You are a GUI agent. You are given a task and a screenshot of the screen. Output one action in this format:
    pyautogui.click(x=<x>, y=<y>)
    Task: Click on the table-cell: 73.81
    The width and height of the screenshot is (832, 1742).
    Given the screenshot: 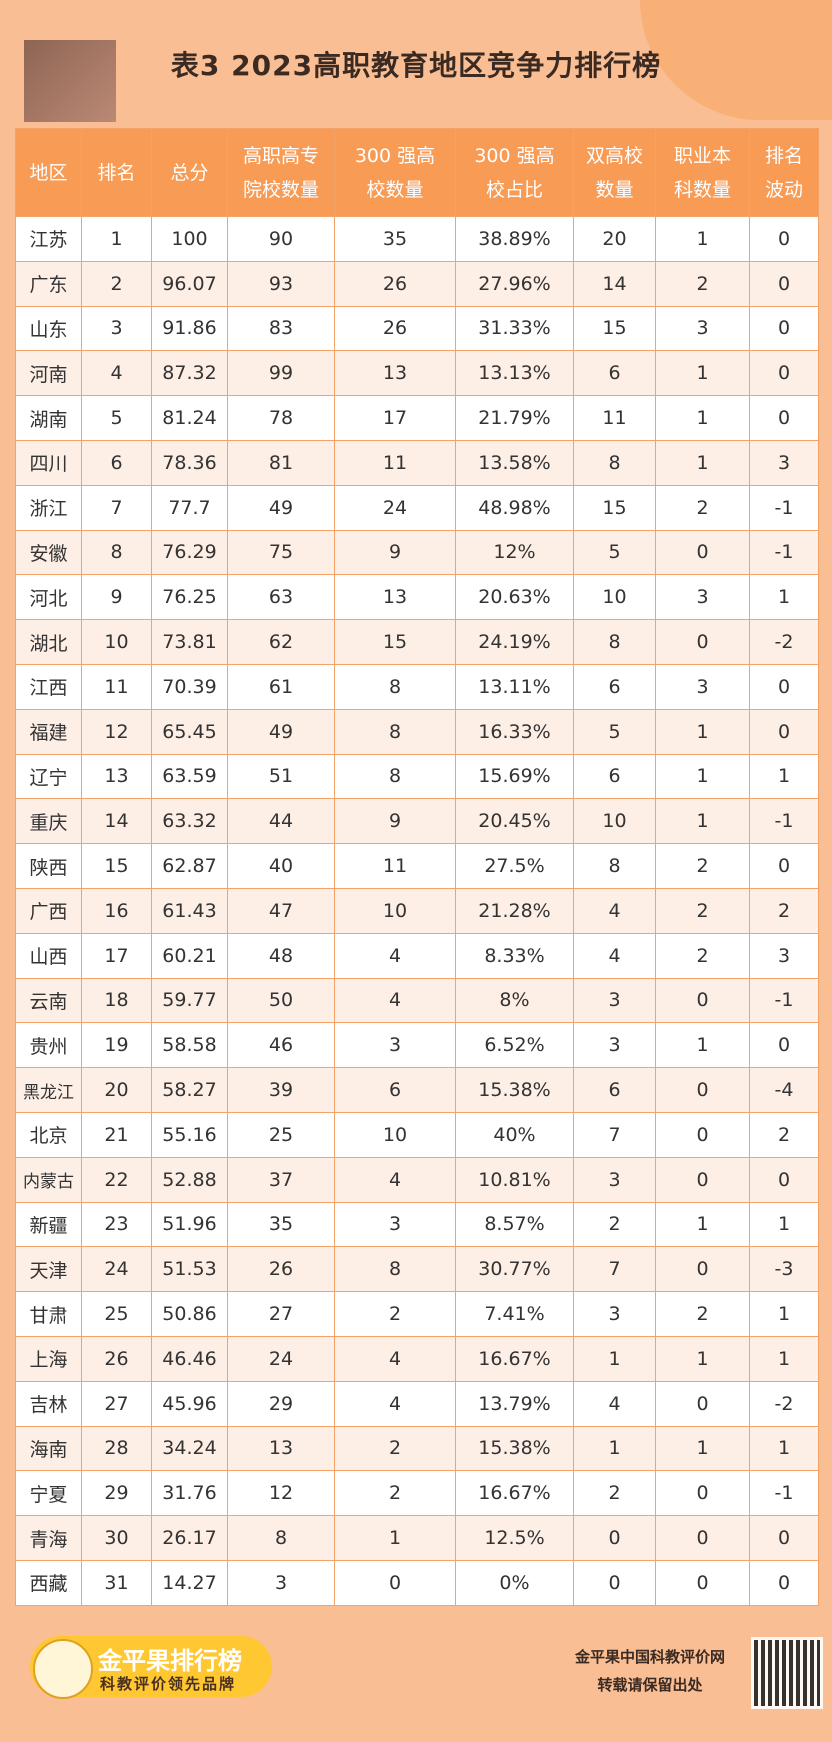 What is the action you would take?
    pyautogui.click(x=189, y=642)
    